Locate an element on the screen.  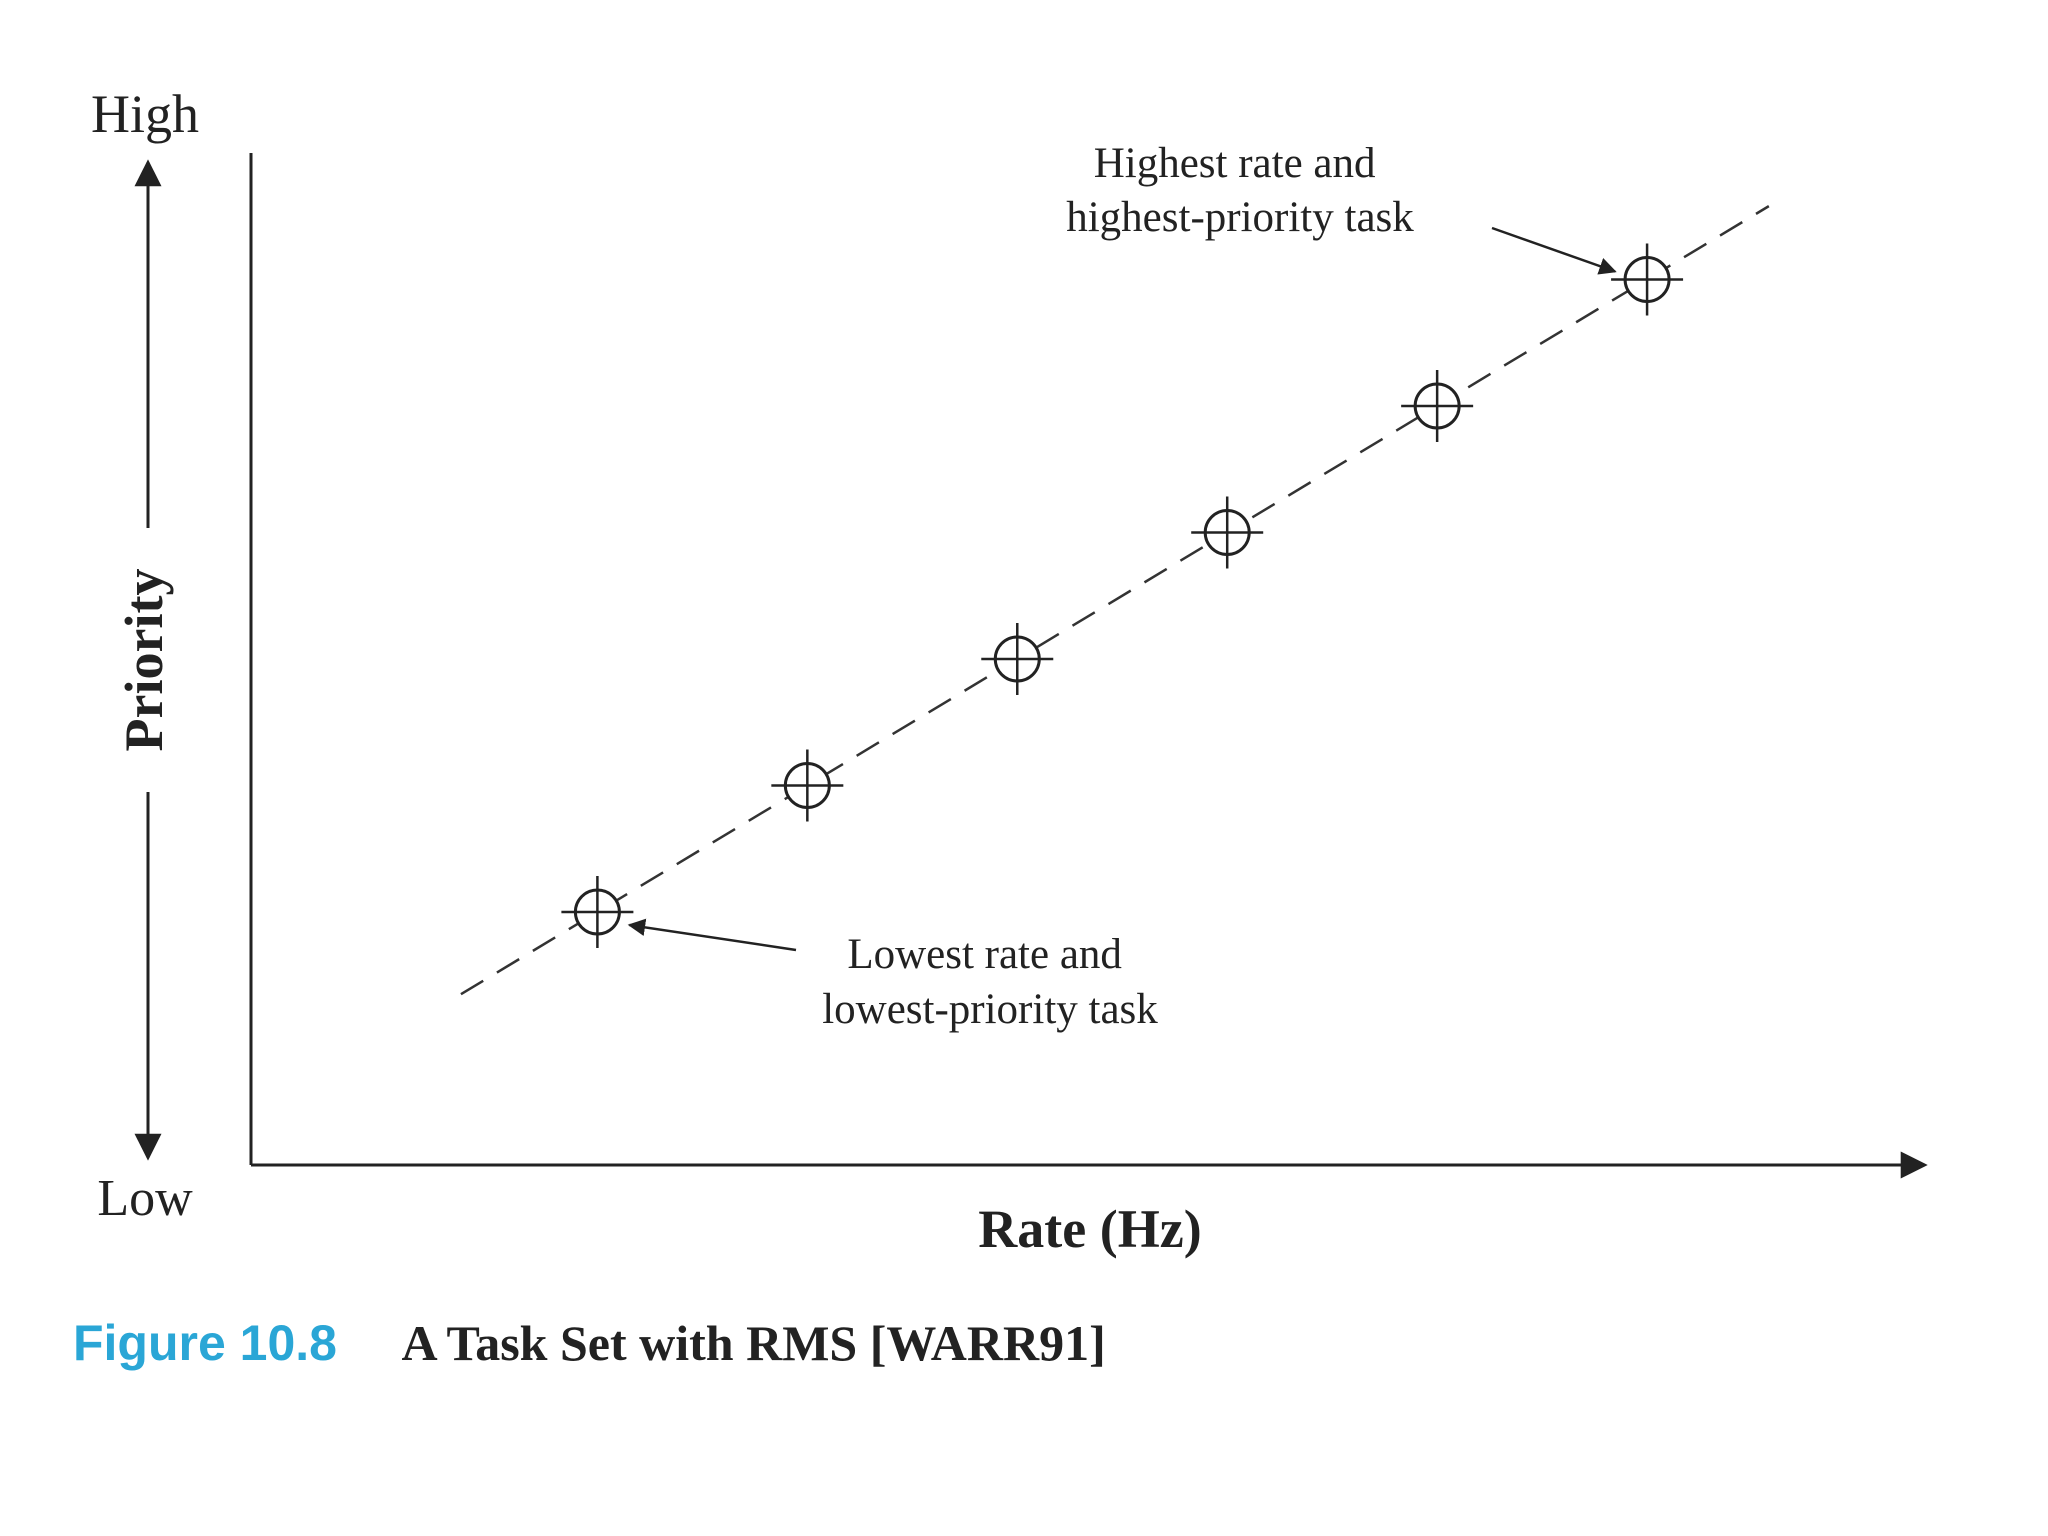
figure-number: Figure 10.8 is located at coordinates (205, 1343).